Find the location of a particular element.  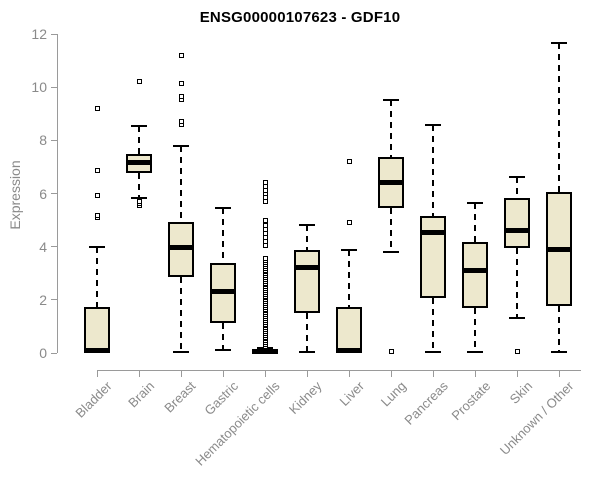

x-axis-label-skin: Skin is located at coordinates (520, 392).